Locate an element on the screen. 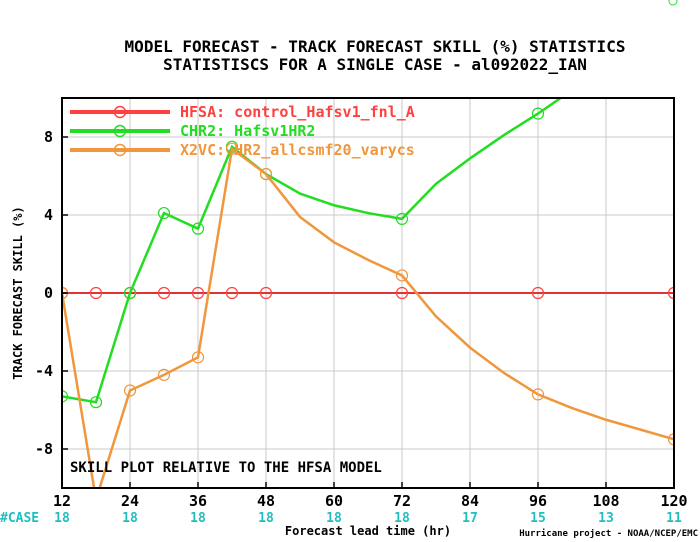 The image size is (700, 542). legend-label-2: X2VC: HR2_allcsmf20_varycs is located at coordinates (297, 150).